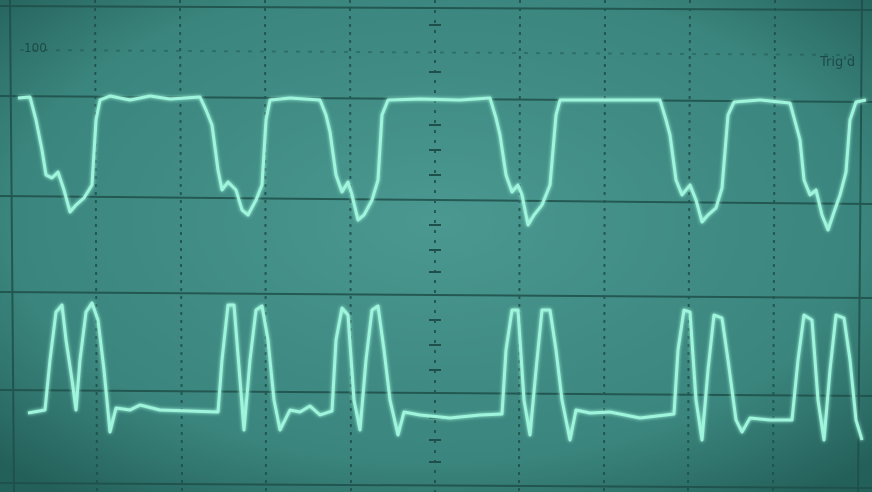 This screenshot has width=872, height=492. Describe the element at coordinates (837, 62) in the screenshot. I see `top-right-label: Trig'd` at that location.